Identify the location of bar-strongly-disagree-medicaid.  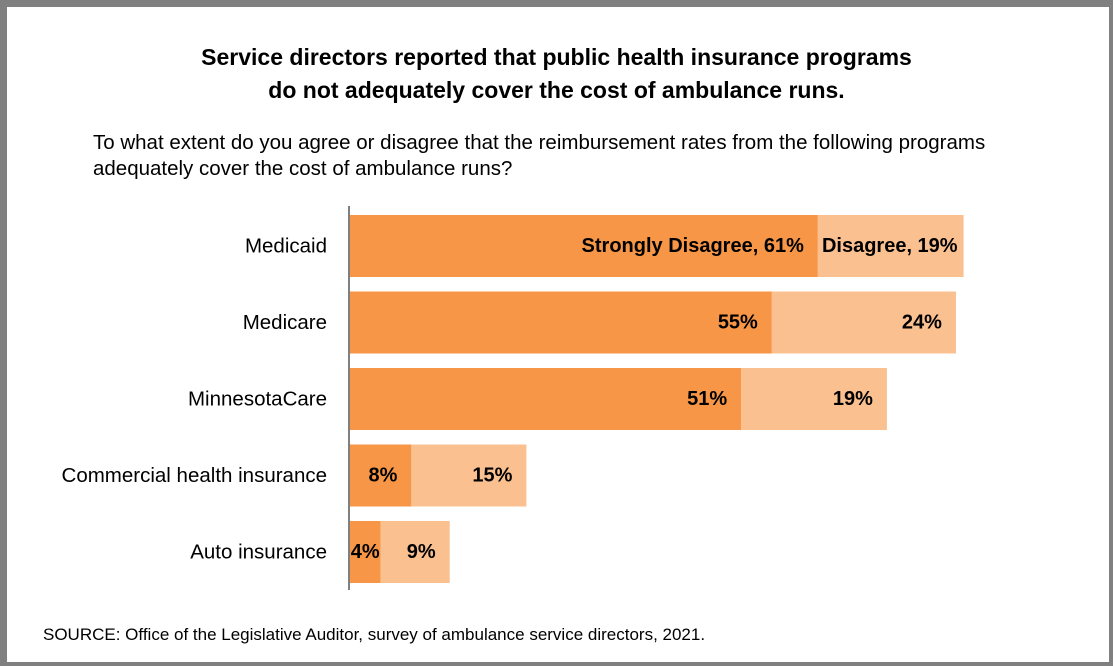
(584, 246).